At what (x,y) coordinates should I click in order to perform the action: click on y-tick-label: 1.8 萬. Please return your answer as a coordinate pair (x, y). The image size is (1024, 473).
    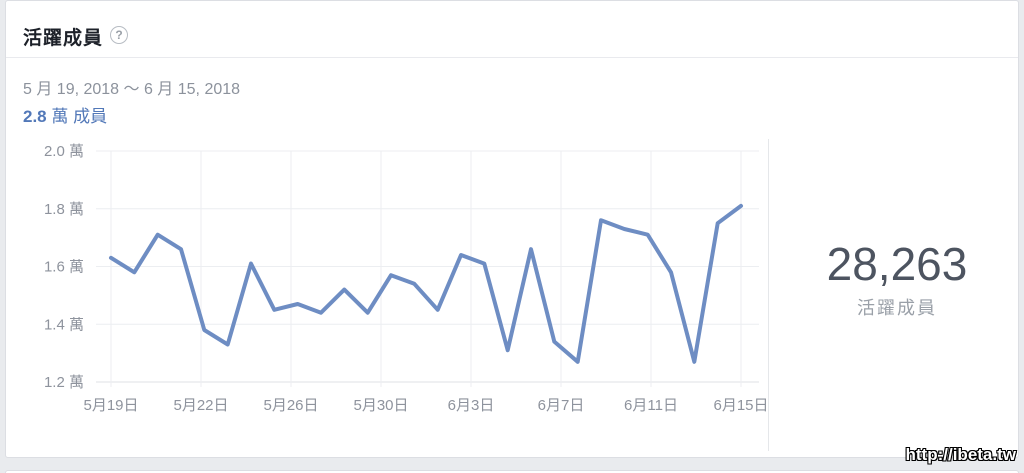
    Looking at the image, I should click on (64, 209).